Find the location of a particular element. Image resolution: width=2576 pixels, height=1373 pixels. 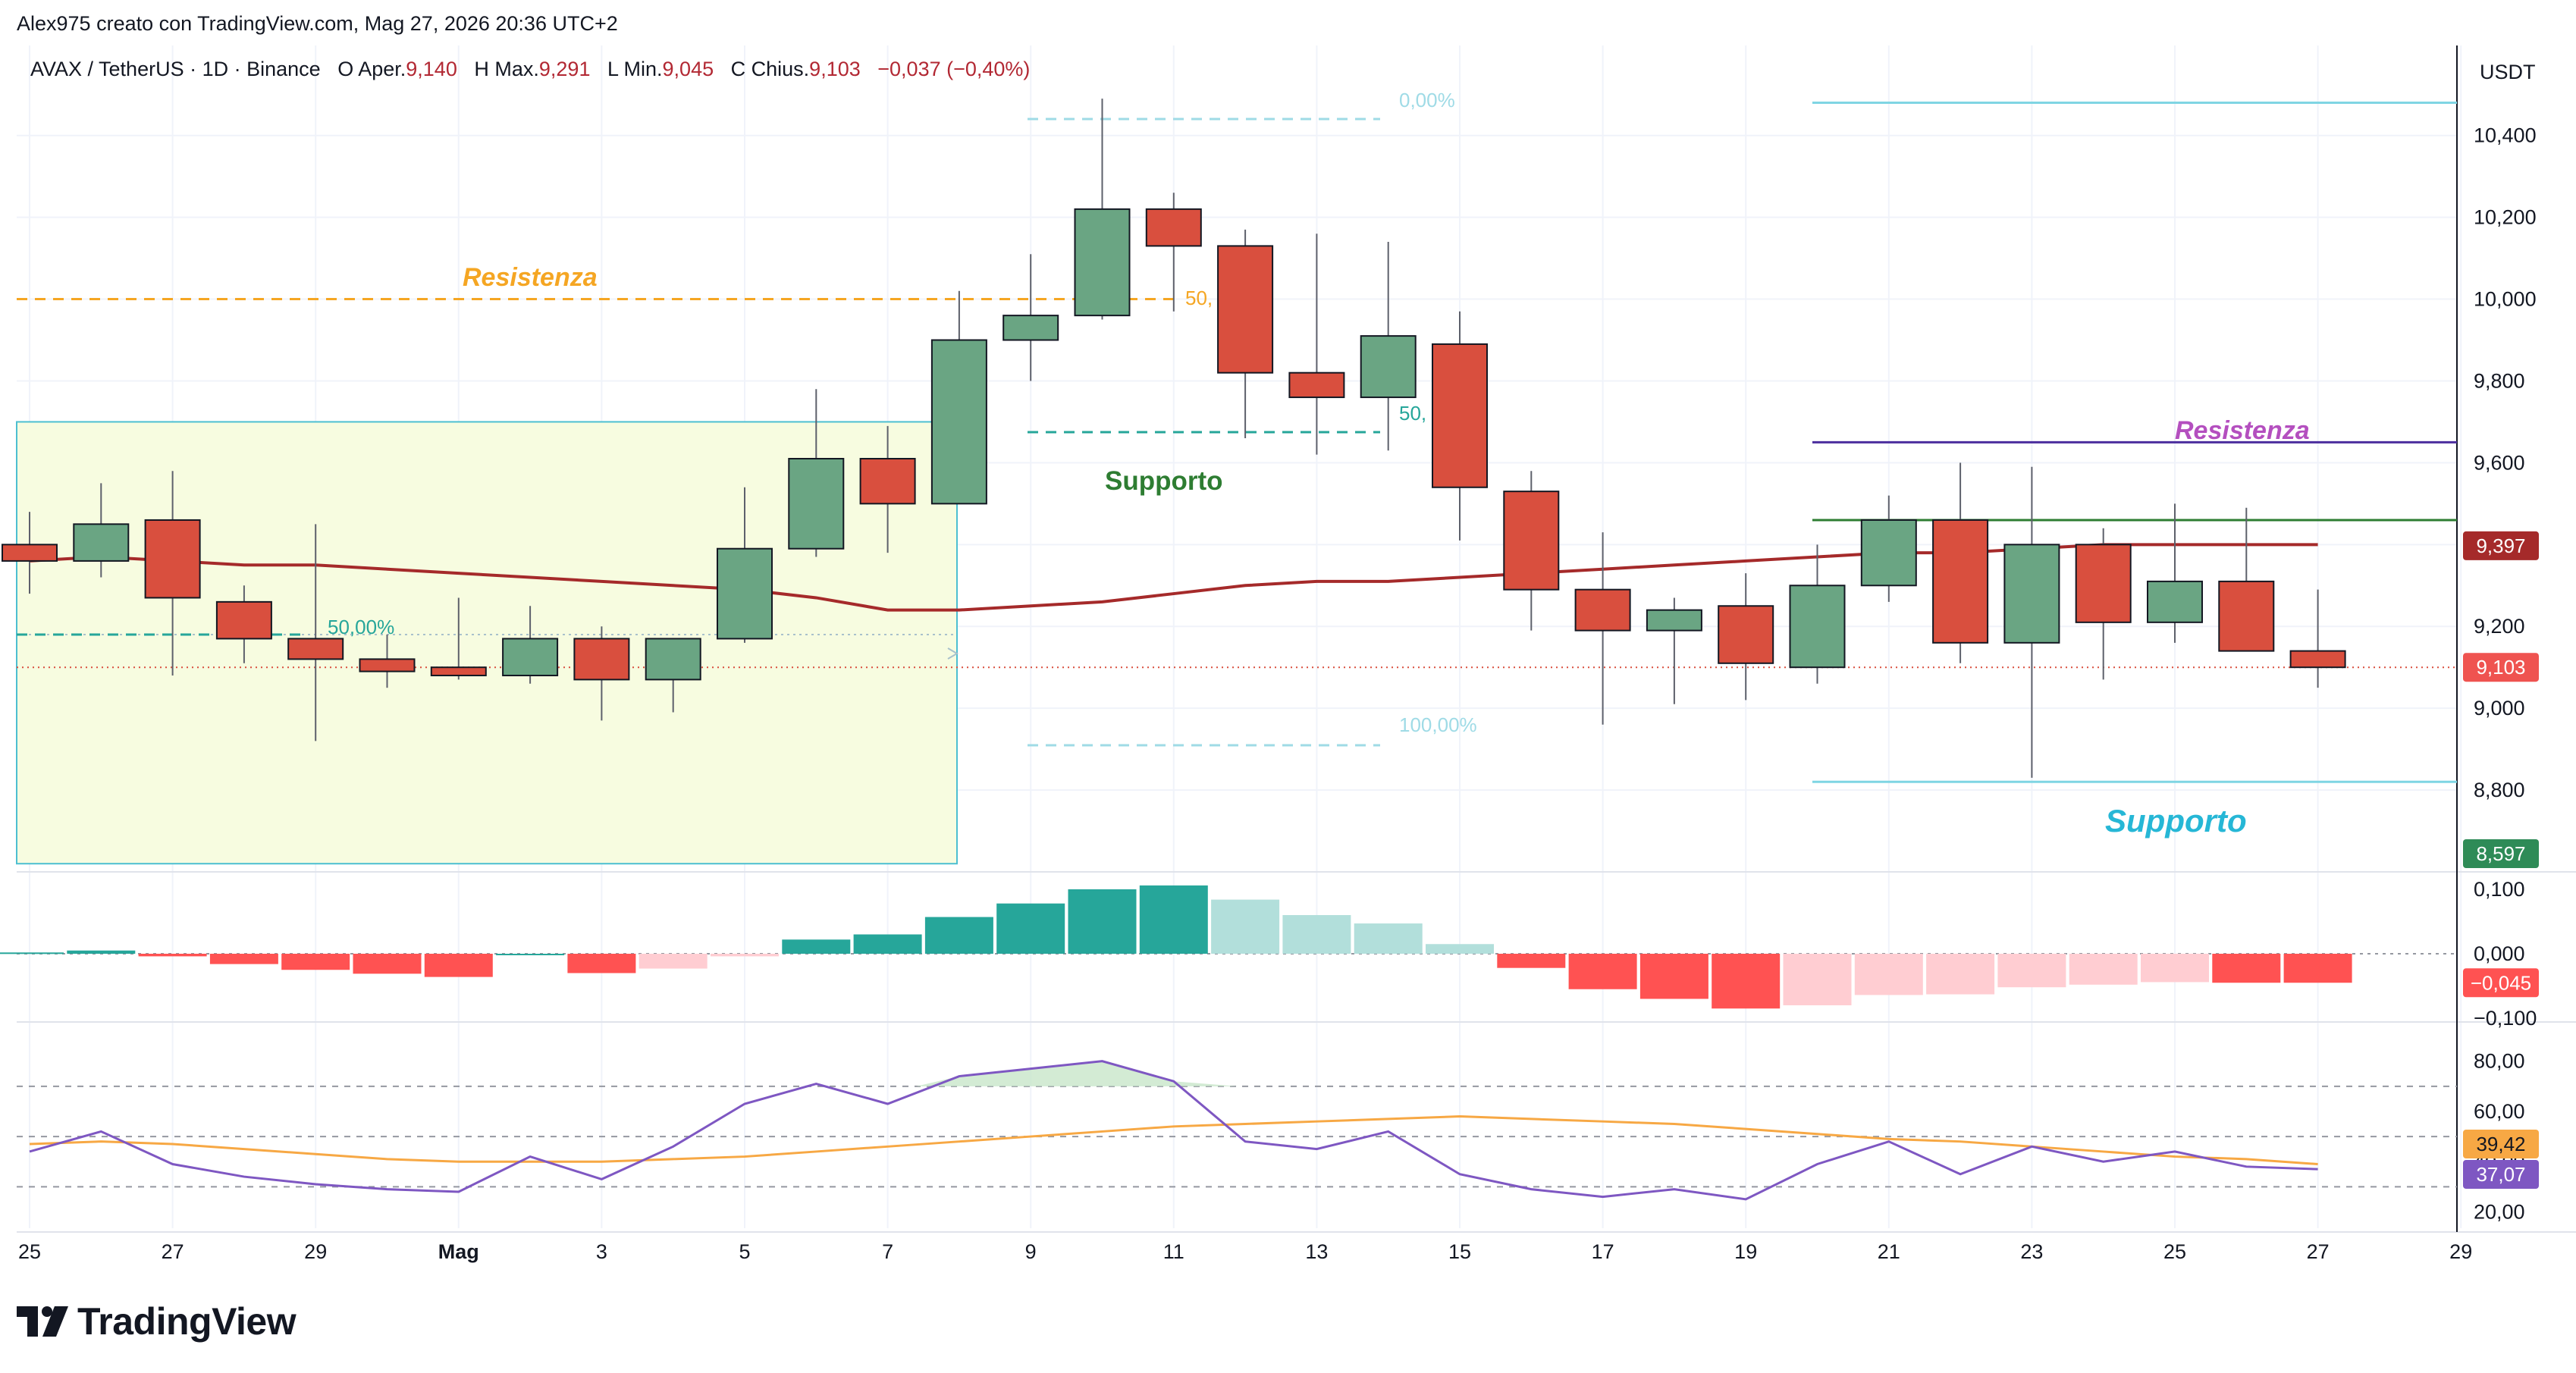

range-arrow is located at coordinates (953, 653).